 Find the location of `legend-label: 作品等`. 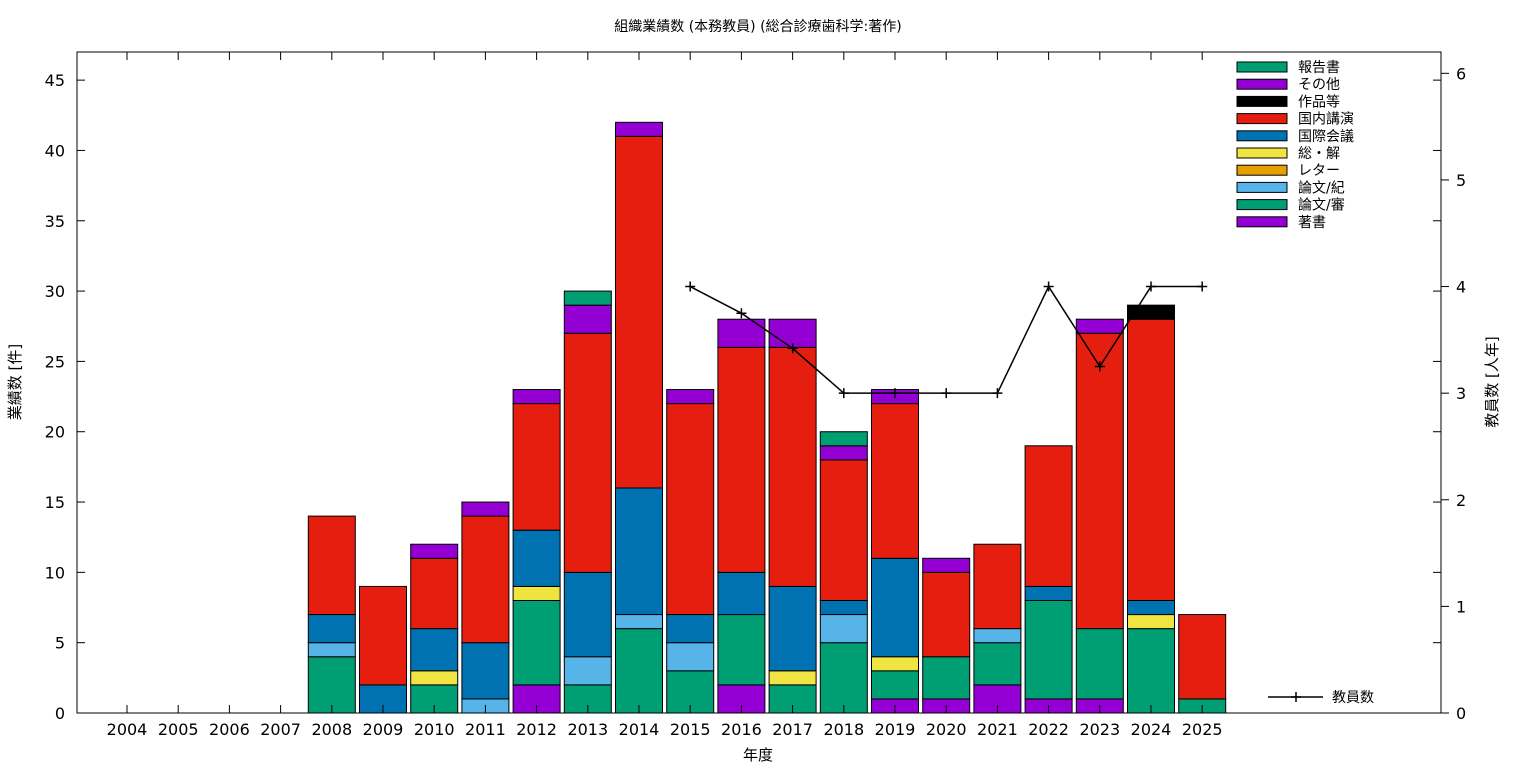

legend-label: 作品等 is located at coordinates (1319, 101).